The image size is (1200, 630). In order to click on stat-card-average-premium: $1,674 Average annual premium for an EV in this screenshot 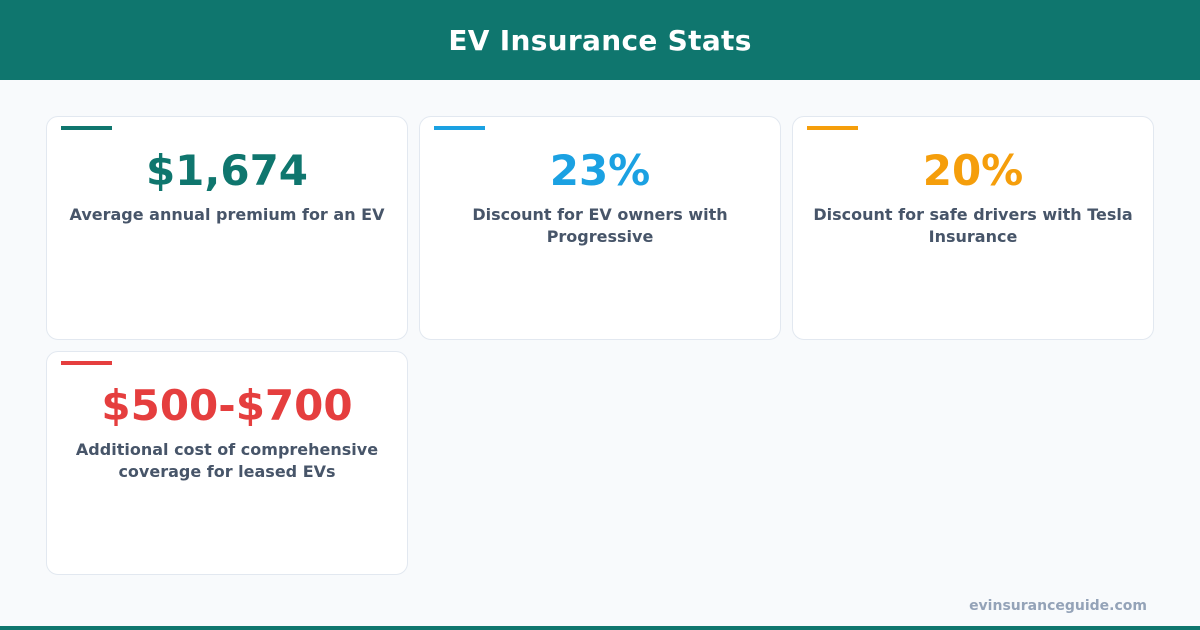, I will do `click(227, 228)`.